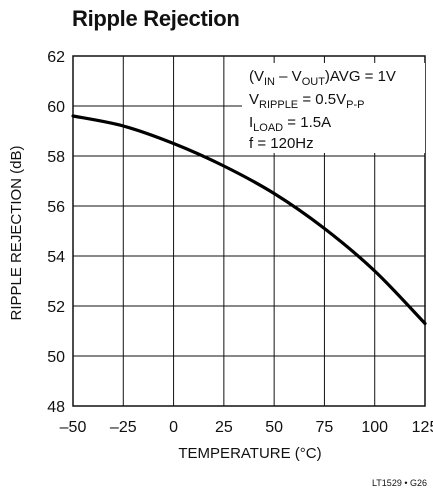 Image resolution: width=433 pixels, height=493 pixels. I want to click on x-tick-label: 25, so click(224, 427).